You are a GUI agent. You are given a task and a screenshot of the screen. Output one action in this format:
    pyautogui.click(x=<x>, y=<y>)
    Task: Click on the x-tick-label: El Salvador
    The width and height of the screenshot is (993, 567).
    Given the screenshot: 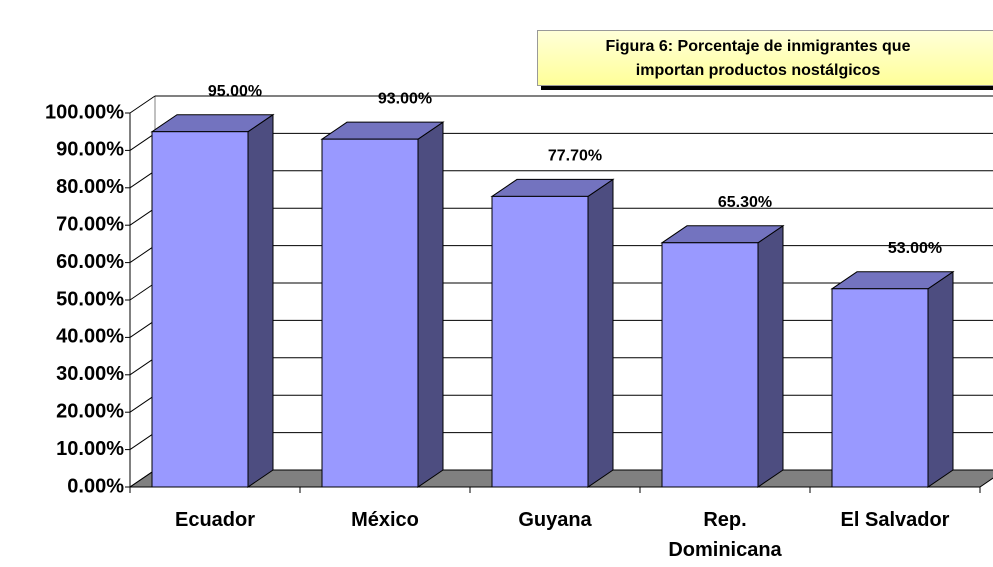 What is the action you would take?
    pyautogui.click(x=895, y=520)
    